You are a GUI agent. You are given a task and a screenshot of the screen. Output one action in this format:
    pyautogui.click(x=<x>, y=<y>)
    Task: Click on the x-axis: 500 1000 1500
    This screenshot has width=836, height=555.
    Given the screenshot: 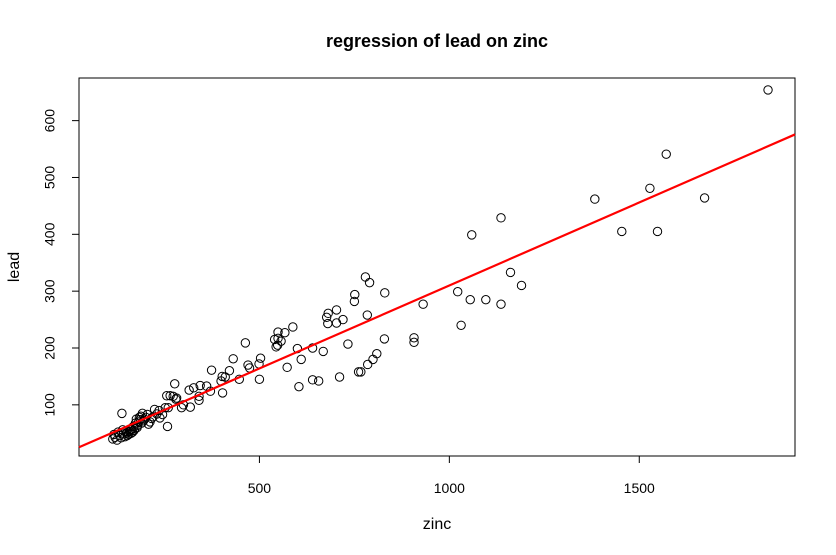 What is the action you would take?
    pyautogui.click(x=451, y=475)
    